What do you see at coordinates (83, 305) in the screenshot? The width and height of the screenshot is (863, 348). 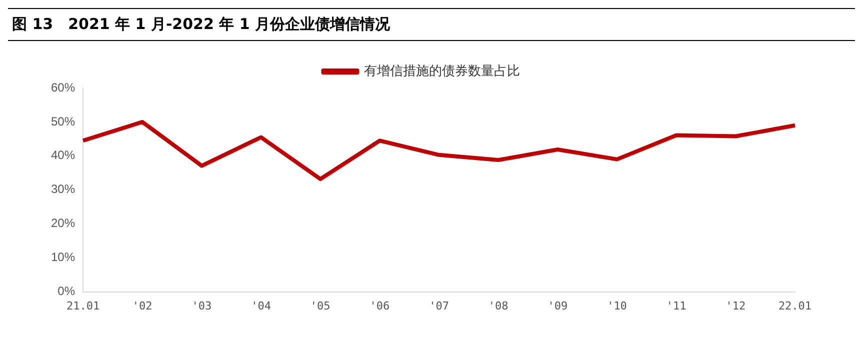 I see `x-tick-label: 21.01` at bounding box center [83, 305].